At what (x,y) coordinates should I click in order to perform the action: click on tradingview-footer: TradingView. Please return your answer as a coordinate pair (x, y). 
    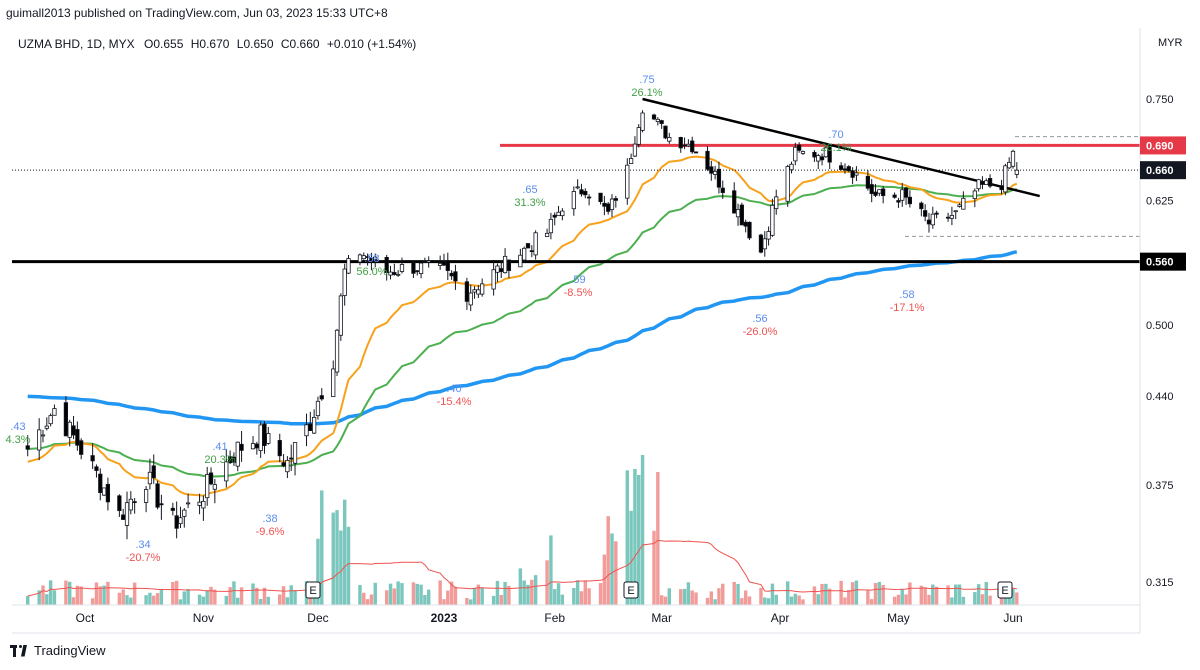
    Looking at the image, I should click on (58, 650).